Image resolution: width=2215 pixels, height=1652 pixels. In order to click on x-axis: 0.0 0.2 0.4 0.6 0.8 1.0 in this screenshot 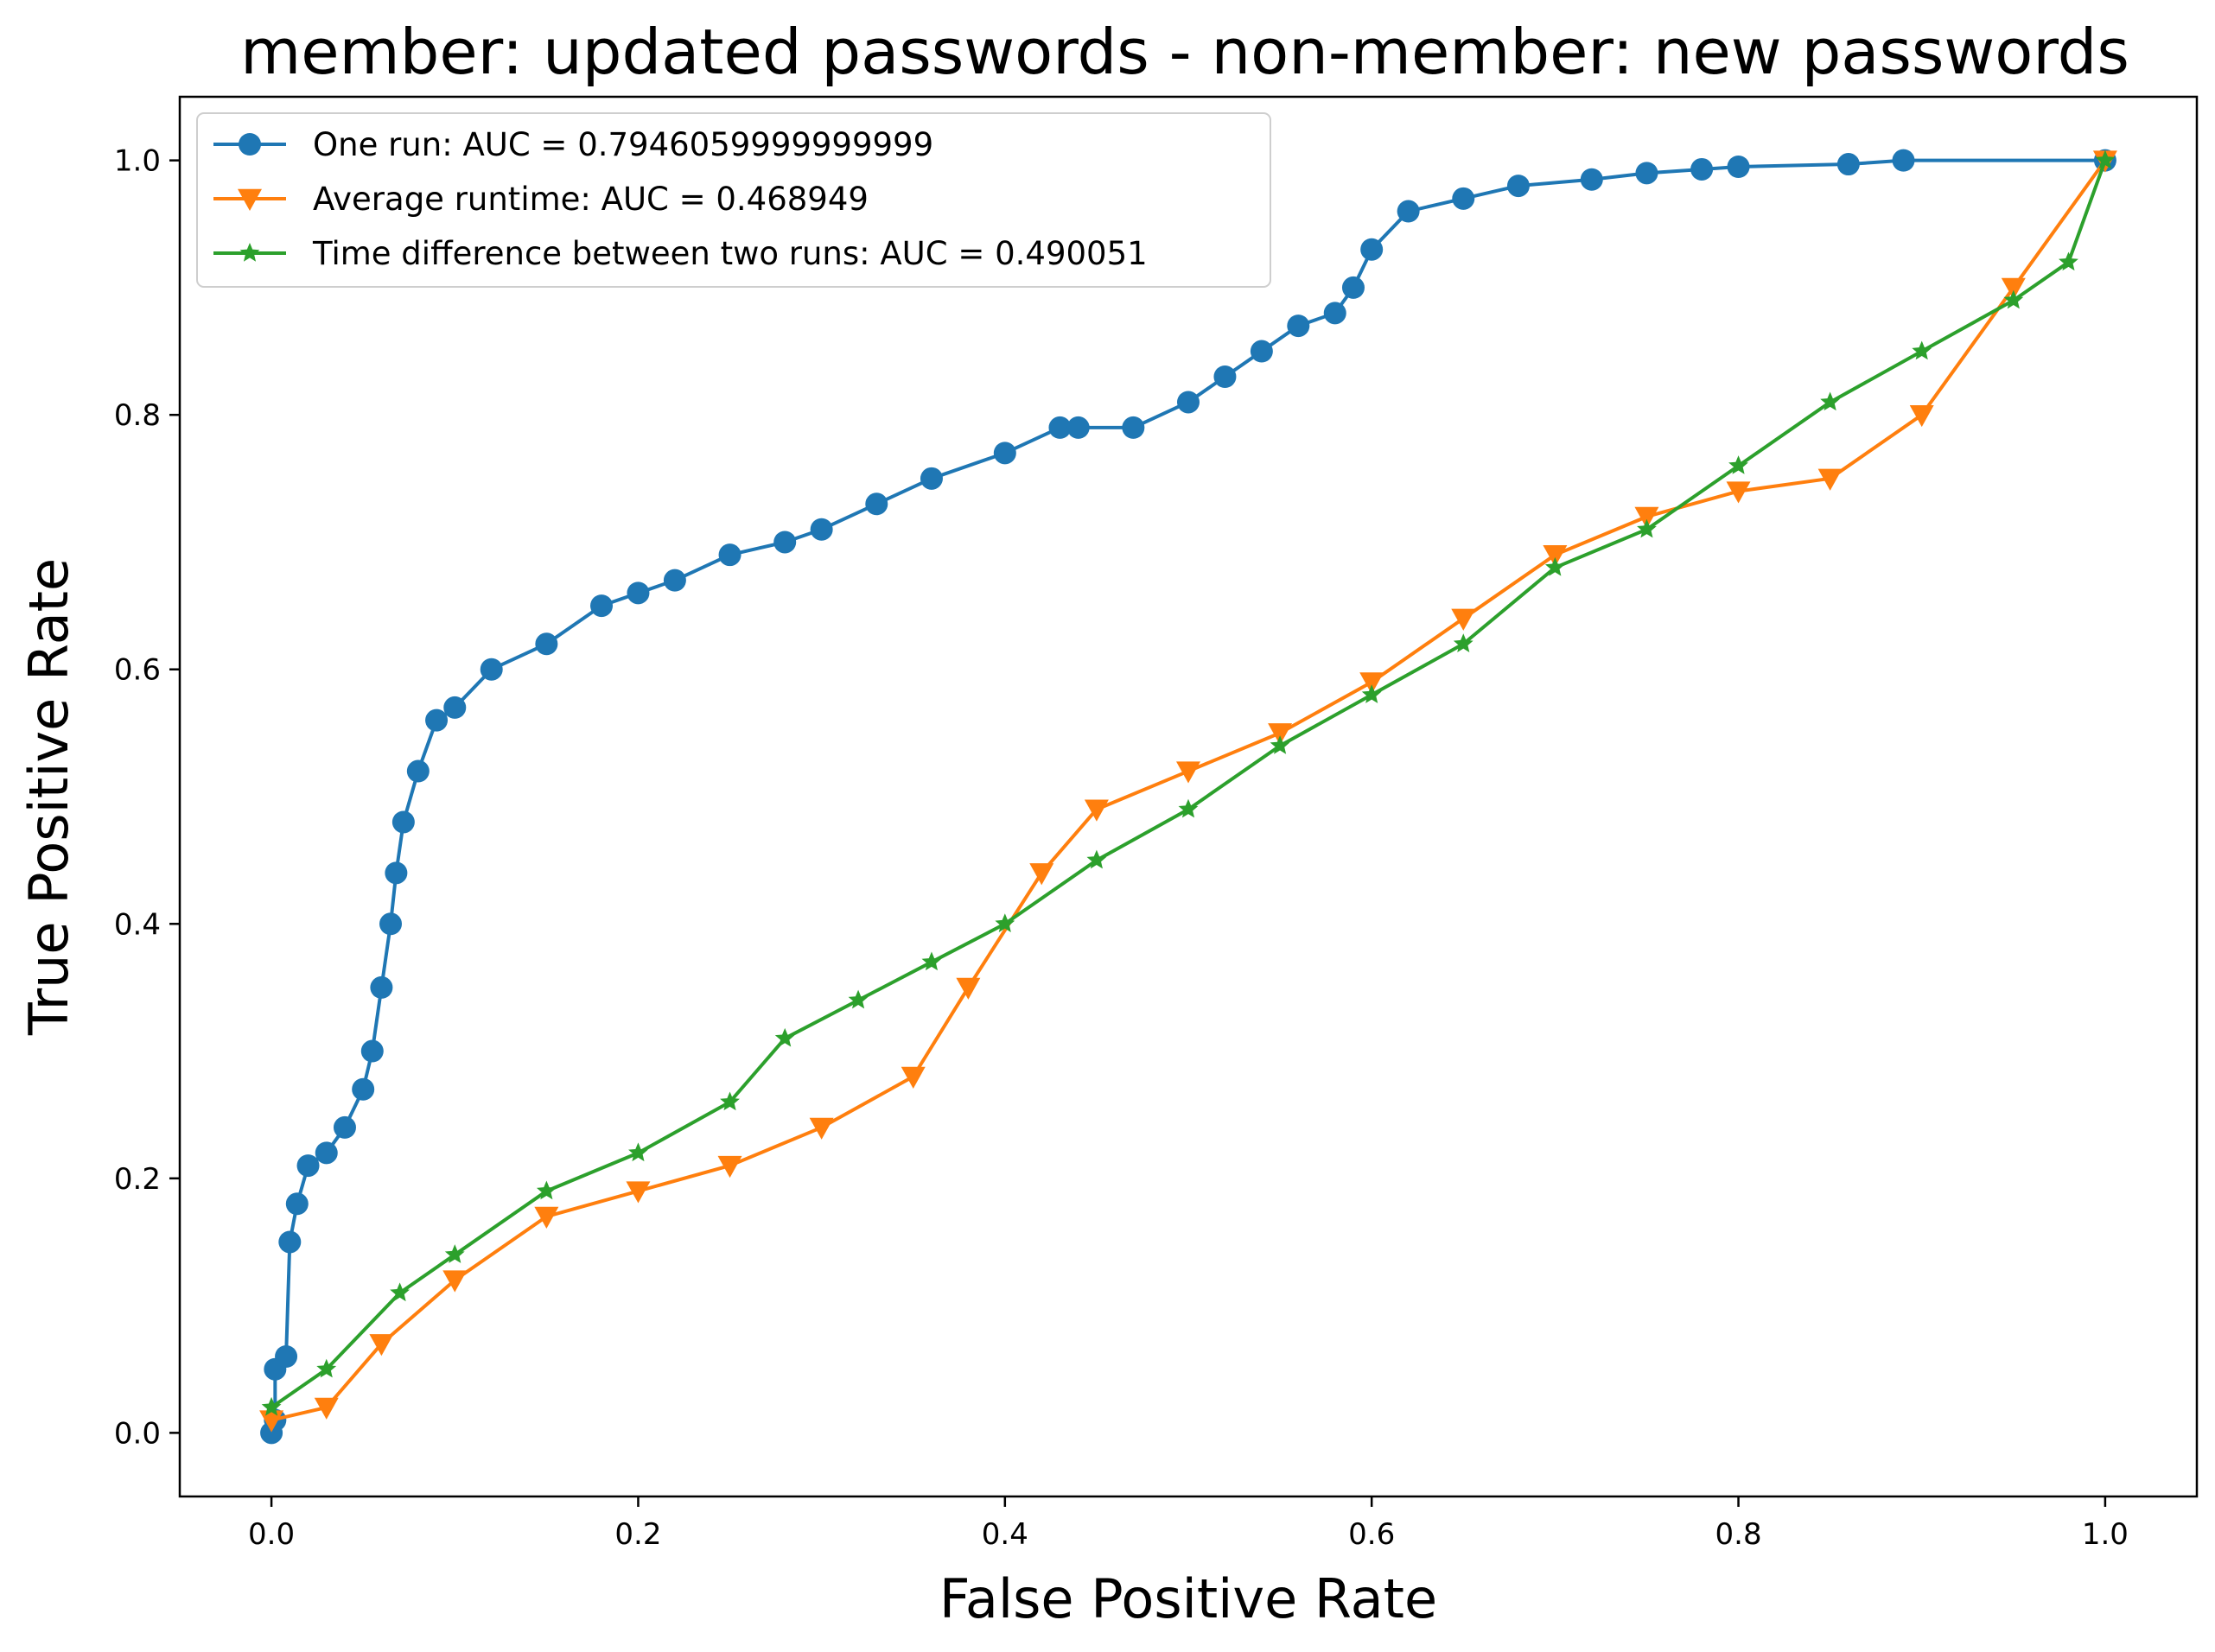, I will do `click(1188, 1524)`.